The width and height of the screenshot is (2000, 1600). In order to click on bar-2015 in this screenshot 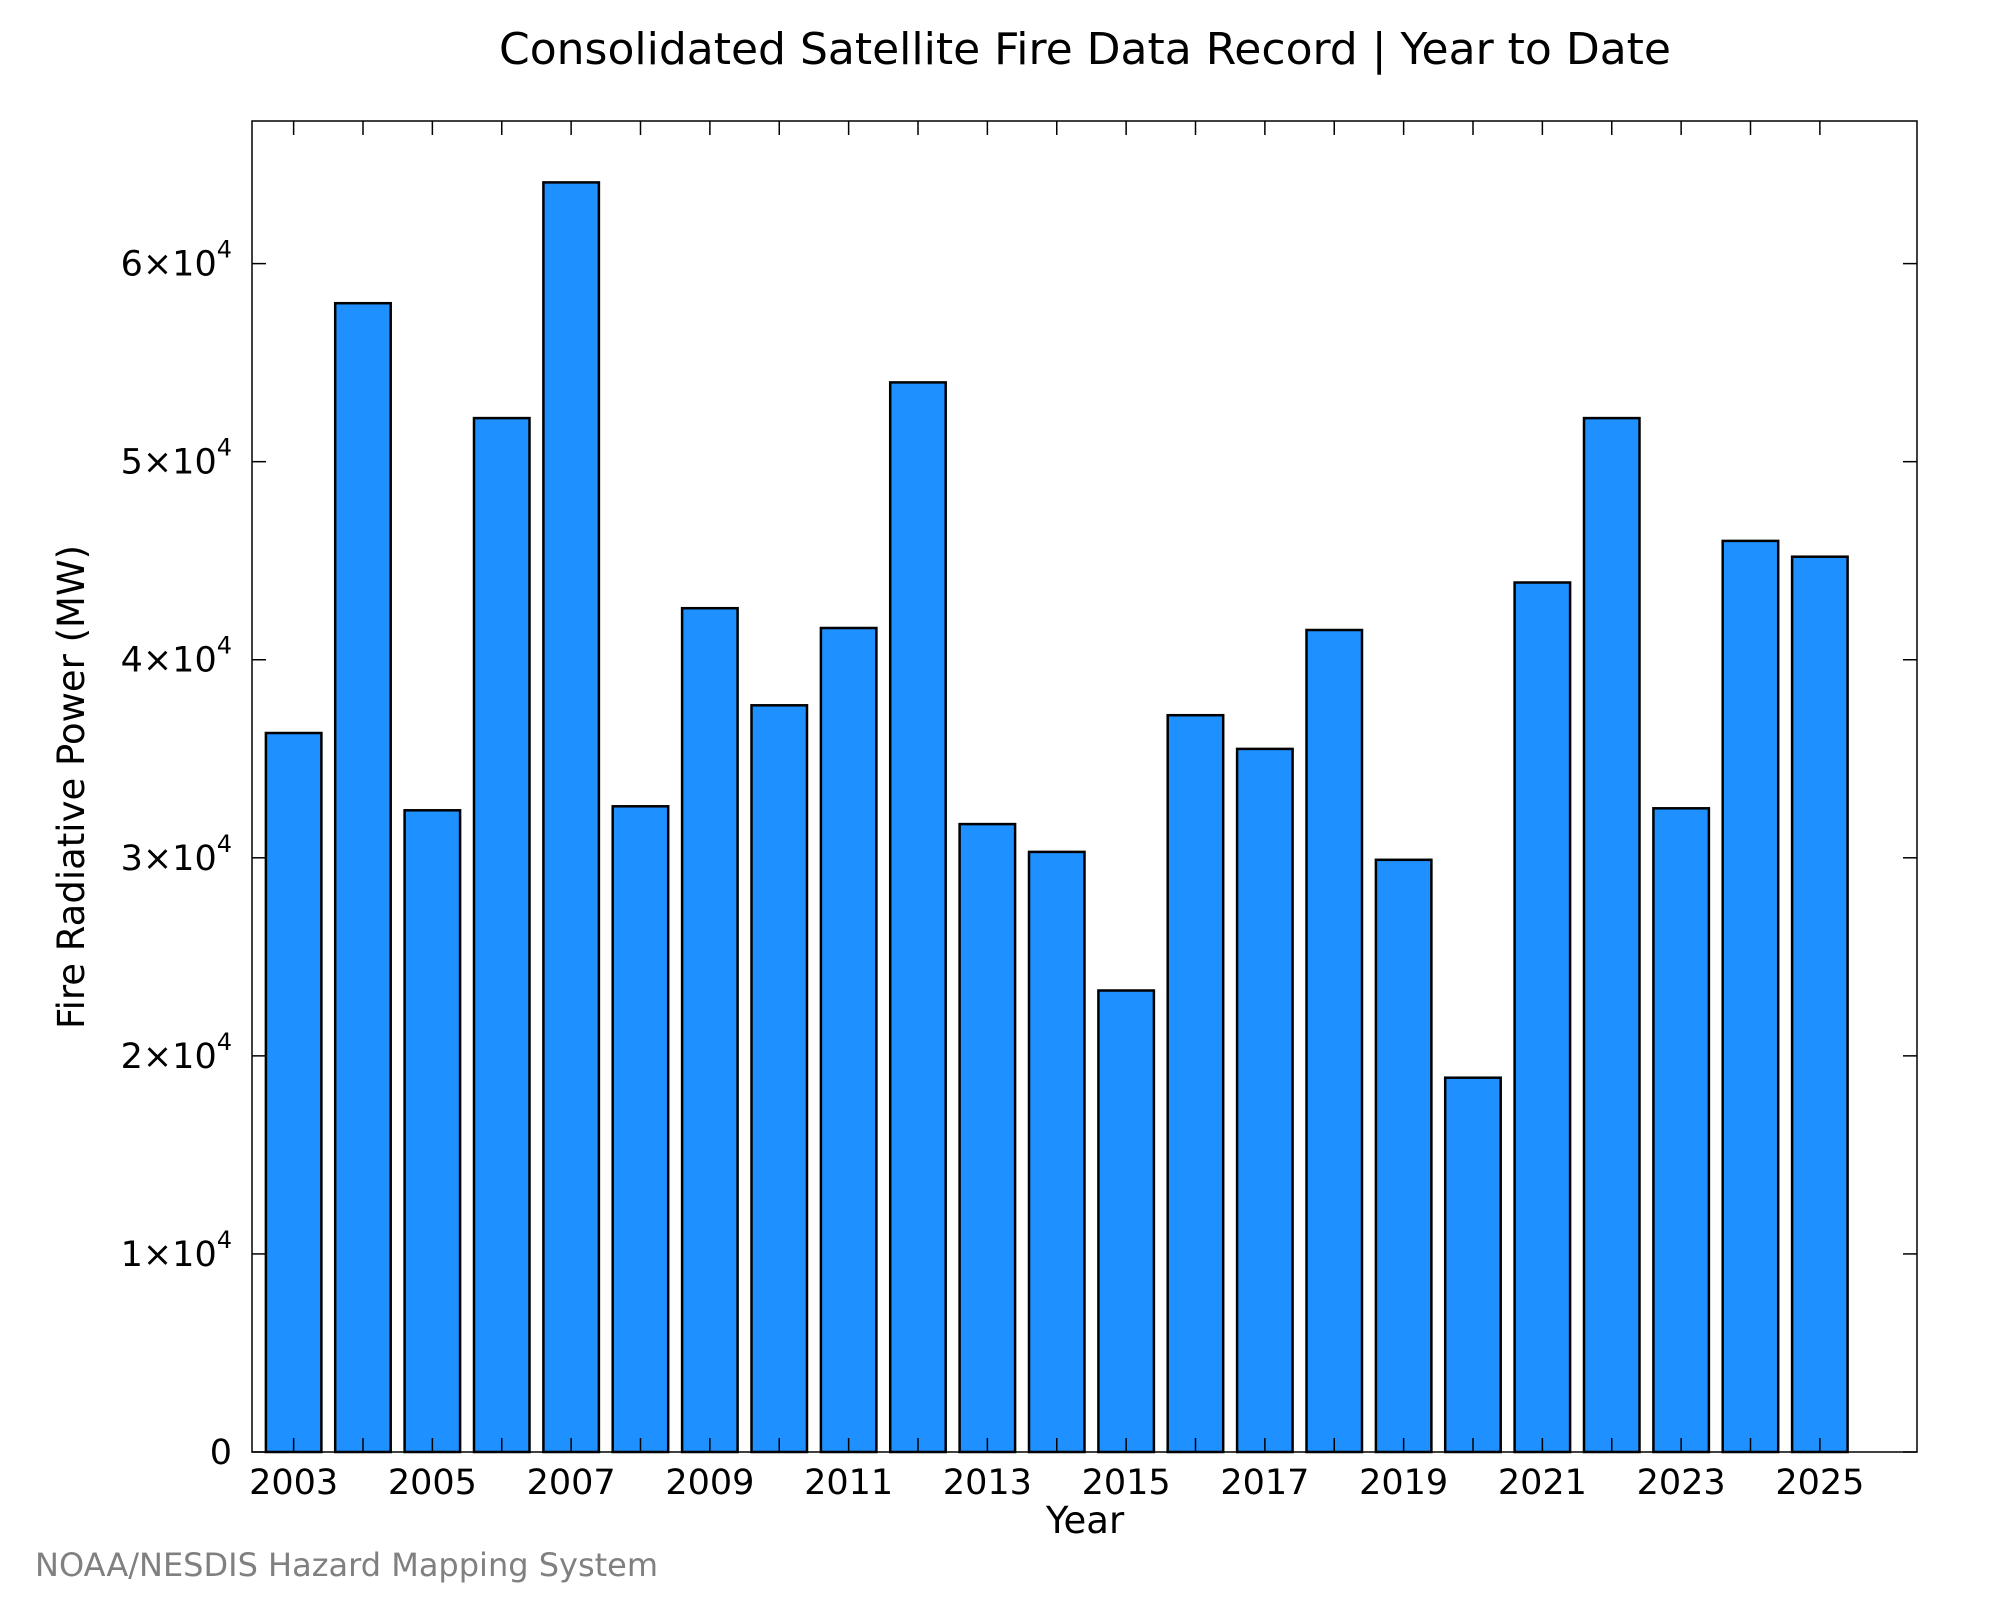, I will do `click(1126, 1221)`.